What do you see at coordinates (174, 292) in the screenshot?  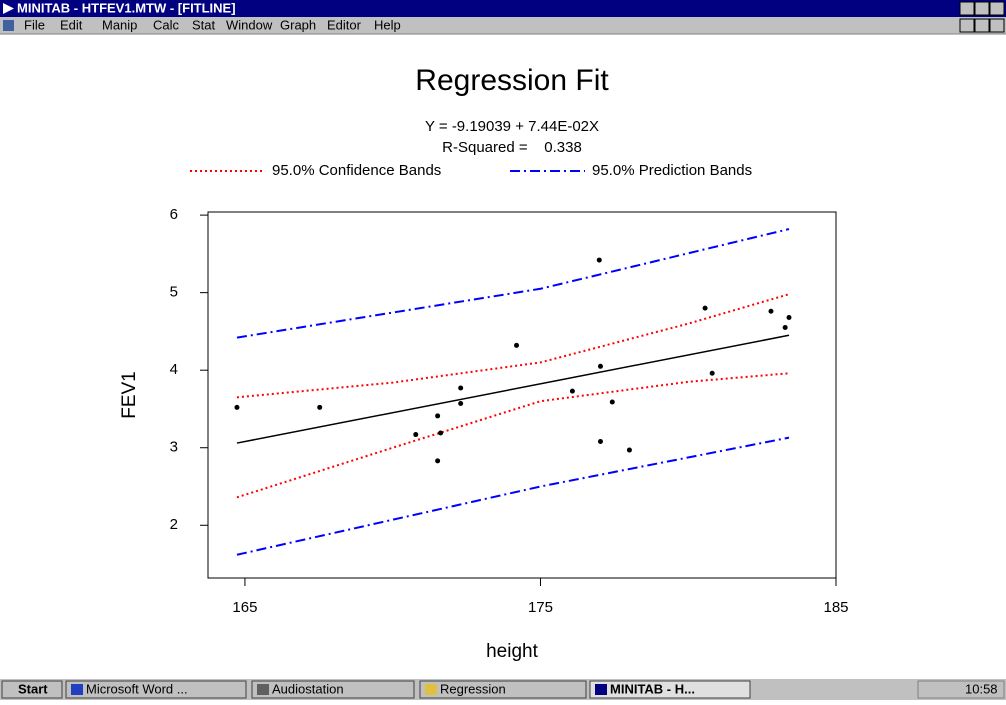 I see `y-tick-label: 5` at bounding box center [174, 292].